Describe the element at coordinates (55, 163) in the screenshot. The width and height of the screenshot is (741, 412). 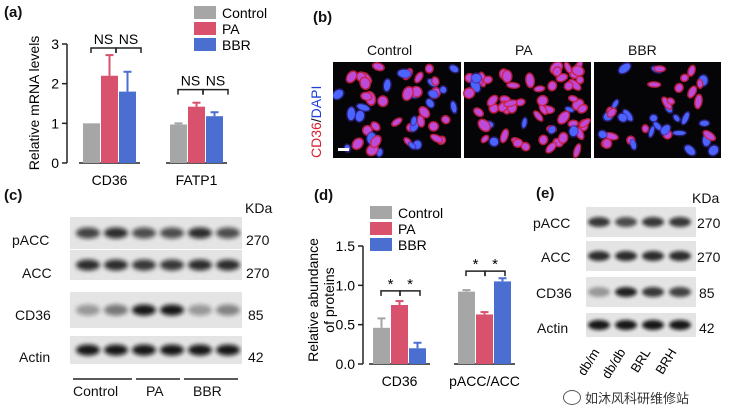
I see `y-tick-label: 0` at that location.